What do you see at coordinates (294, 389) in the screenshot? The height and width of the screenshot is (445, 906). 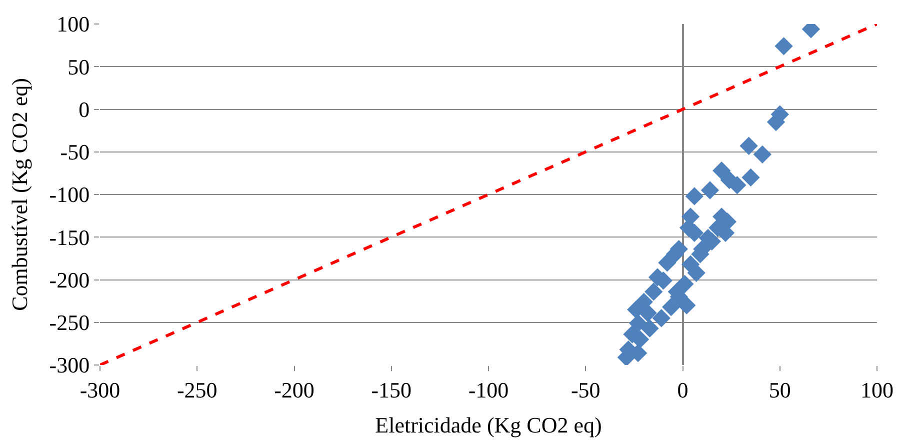 I see `x-tick-label: -200` at bounding box center [294, 389].